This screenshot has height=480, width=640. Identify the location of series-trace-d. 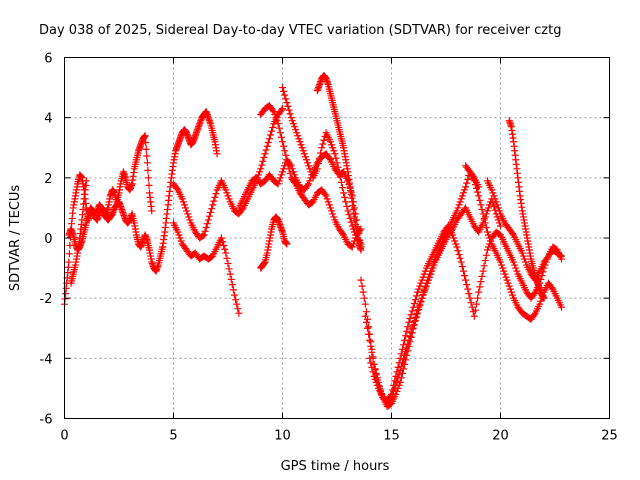
(190, 179).